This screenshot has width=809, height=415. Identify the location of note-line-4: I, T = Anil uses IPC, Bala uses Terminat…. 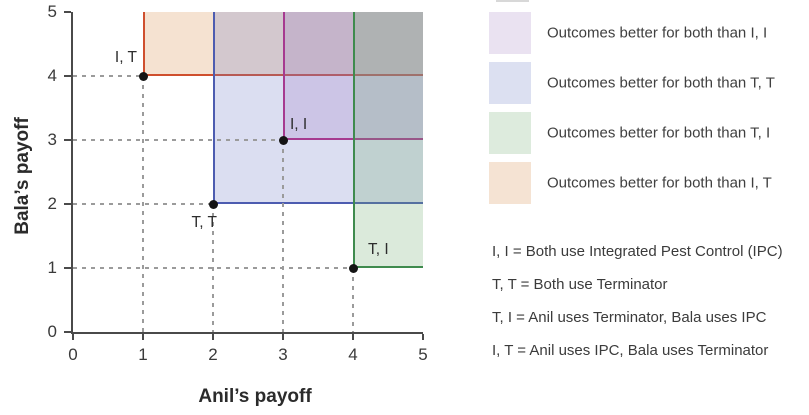
(630, 350).